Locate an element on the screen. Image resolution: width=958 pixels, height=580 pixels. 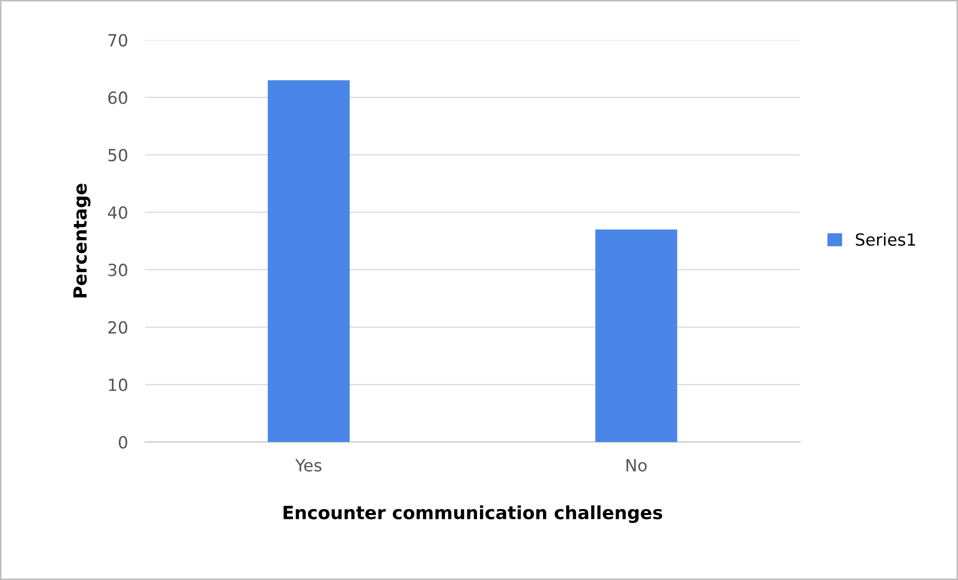
y-axis-title: Percentage is located at coordinates (81, 241).